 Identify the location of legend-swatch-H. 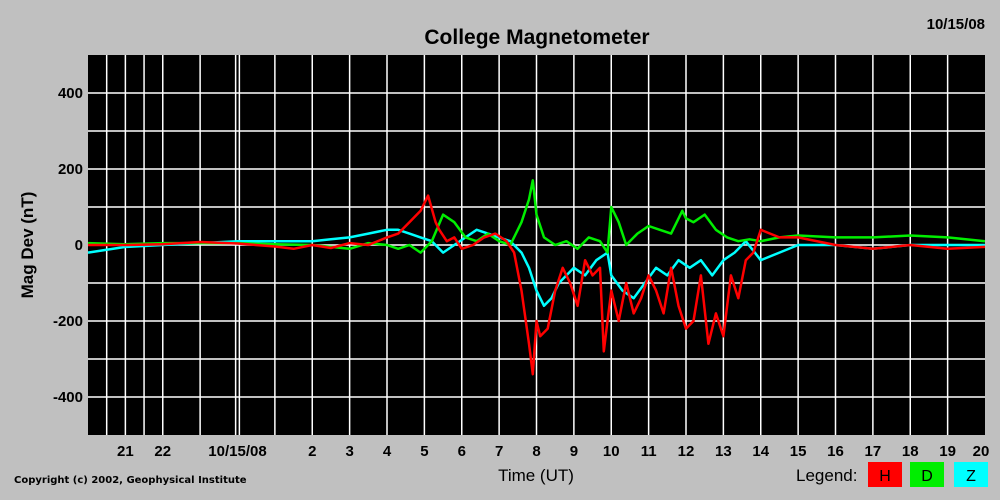
(885, 474).